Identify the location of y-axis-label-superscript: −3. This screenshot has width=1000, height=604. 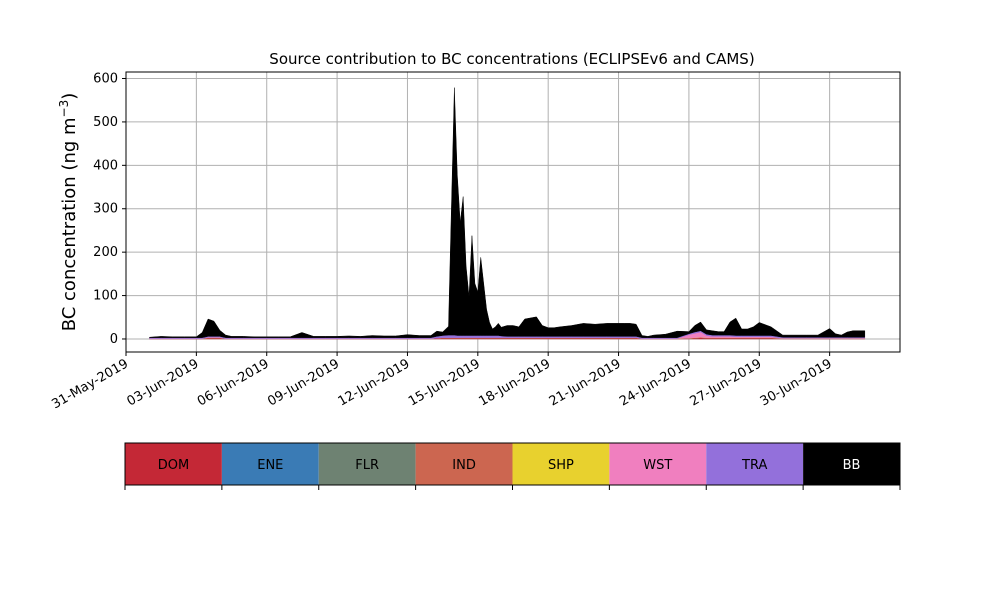
(64, 109).